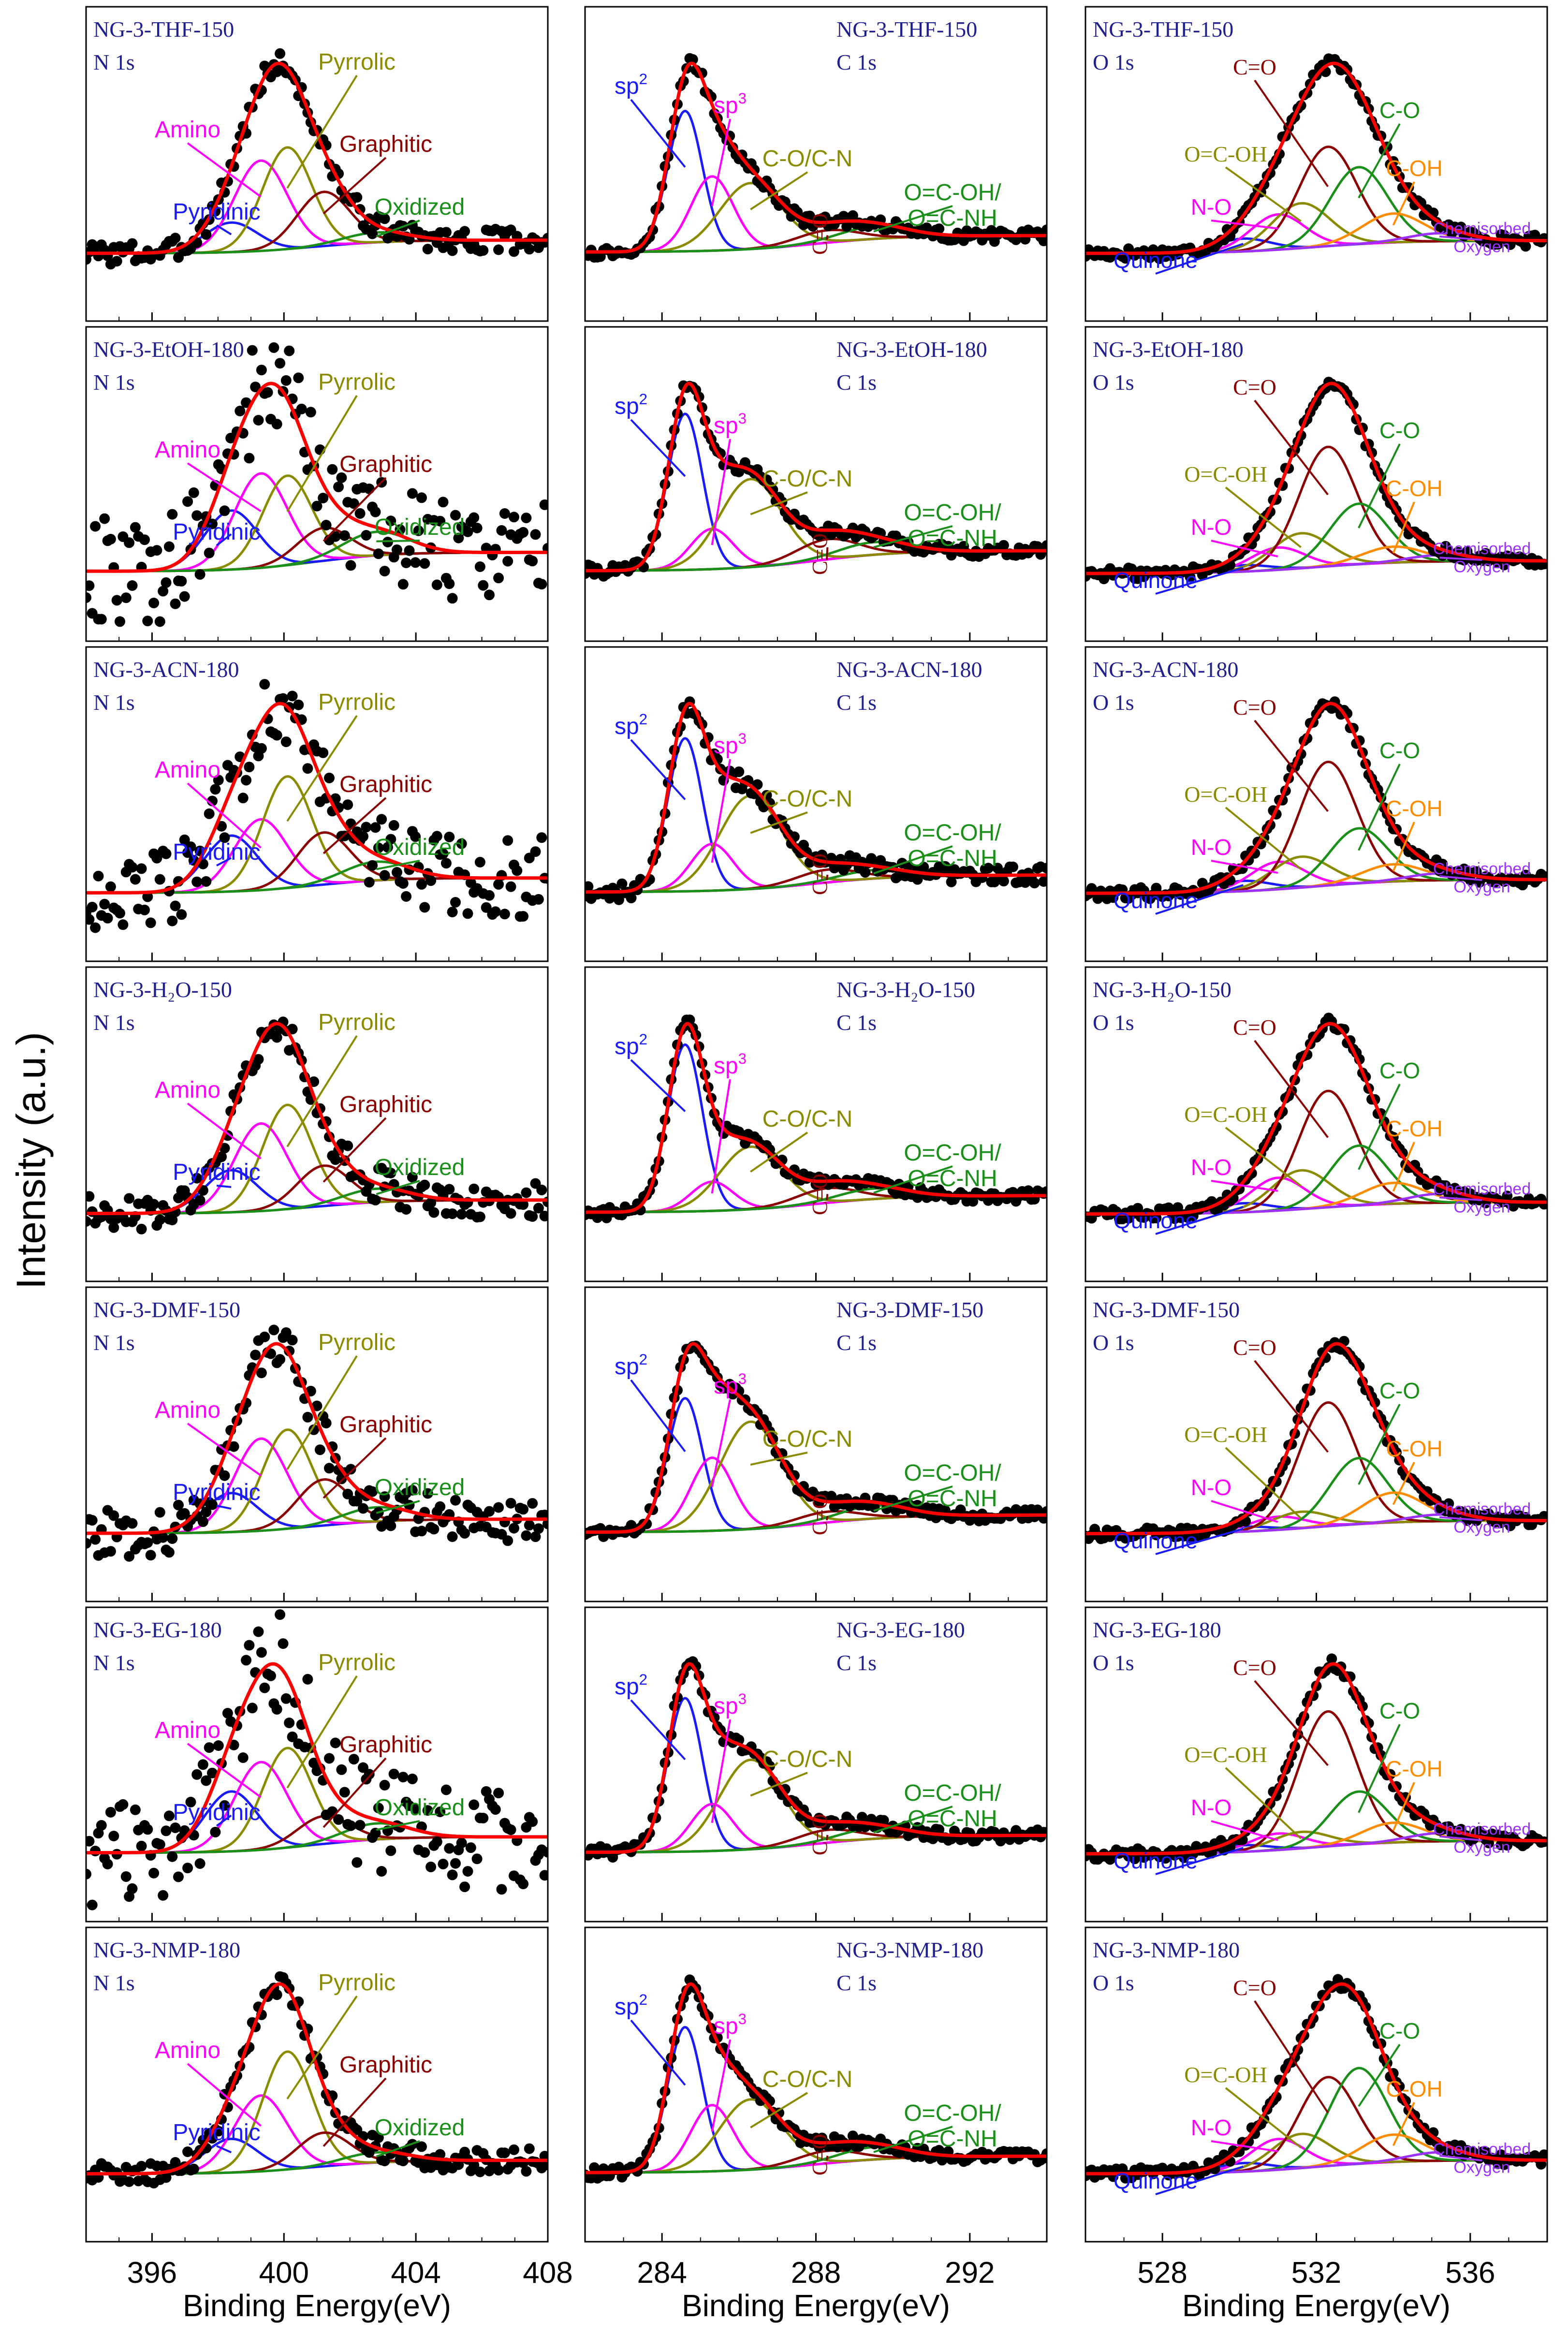 This screenshot has width=1568, height=2336. What do you see at coordinates (913, 860) in the screenshot?
I see `leader-O=C-OH/O=C-NH` at bounding box center [913, 860].